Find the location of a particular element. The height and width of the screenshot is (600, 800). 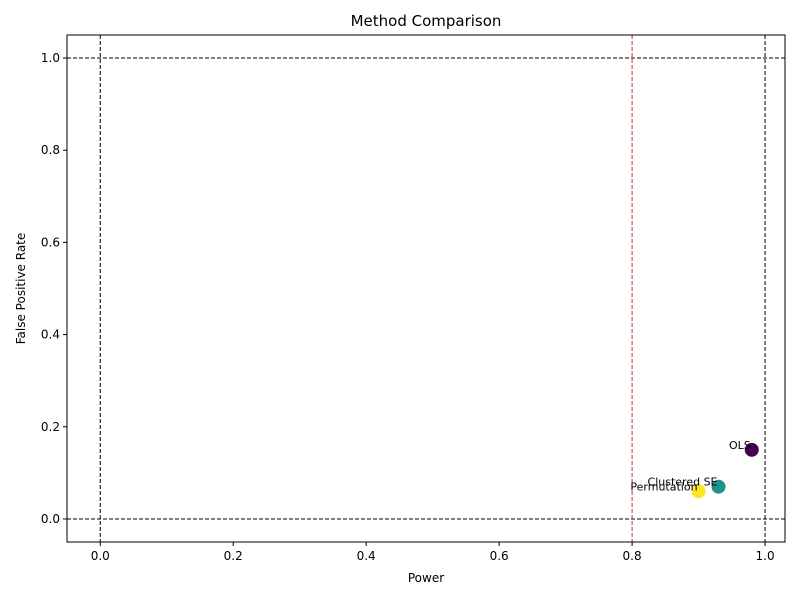

x-tick-label-3: 0.6 is located at coordinates (499, 556).